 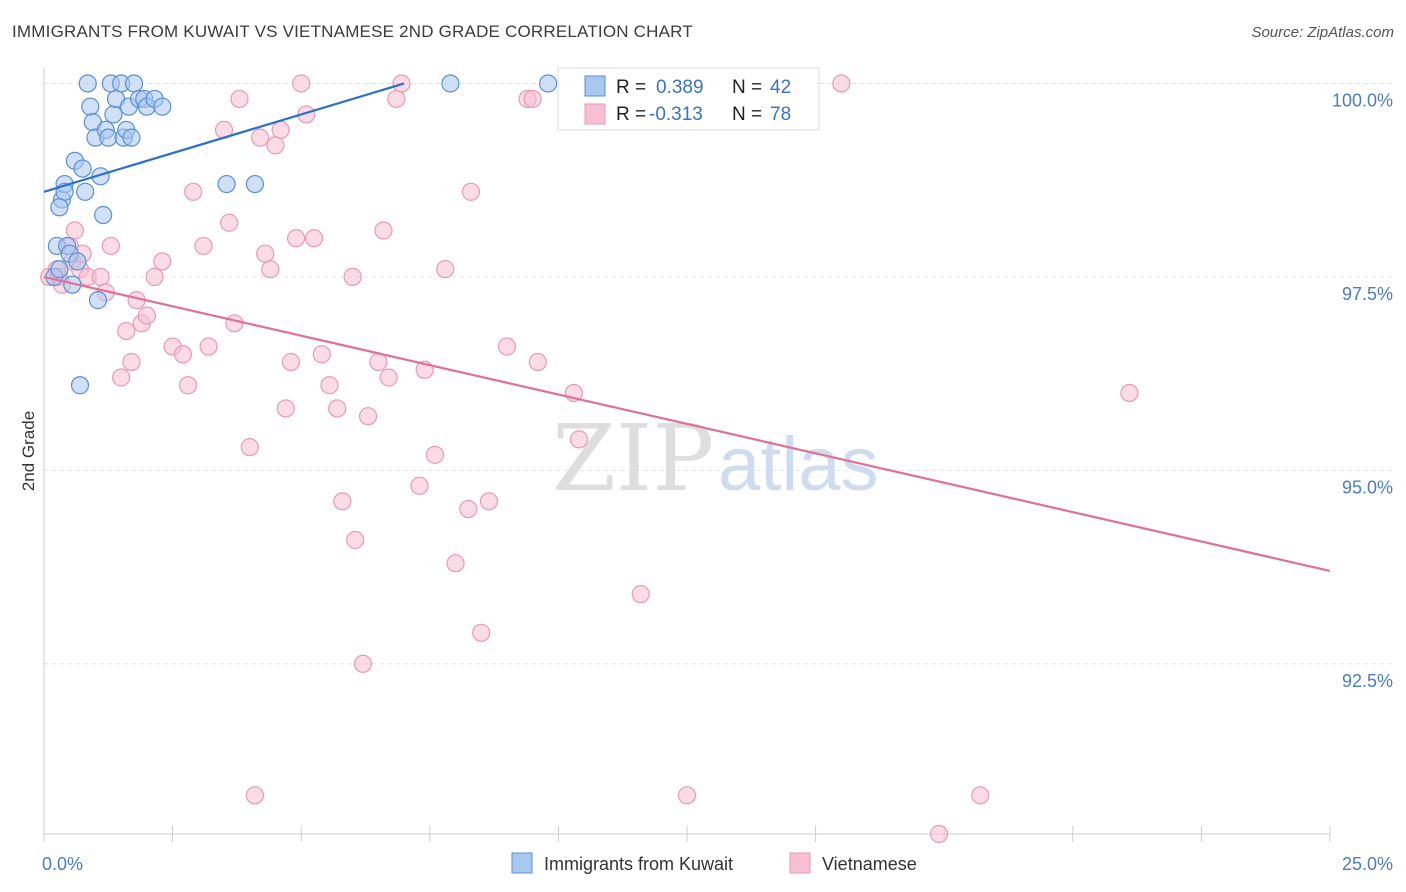 What do you see at coordinates (676, 114) in the screenshot?
I see `stats-r-value-viet: -0.313` at bounding box center [676, 114].